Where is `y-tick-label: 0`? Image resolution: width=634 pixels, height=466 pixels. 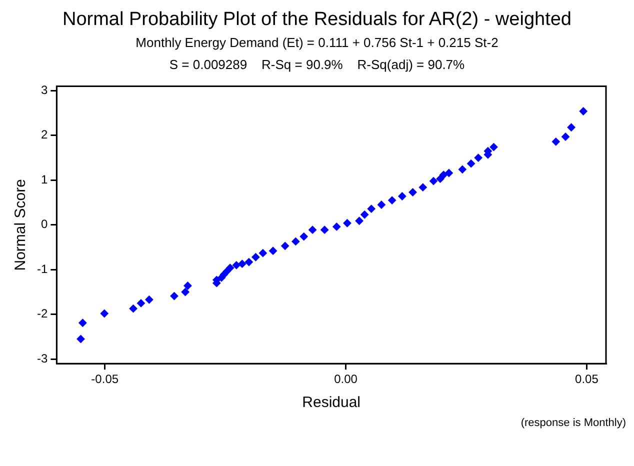
y-tick-label: 0 is located at coordinates (44, 224).